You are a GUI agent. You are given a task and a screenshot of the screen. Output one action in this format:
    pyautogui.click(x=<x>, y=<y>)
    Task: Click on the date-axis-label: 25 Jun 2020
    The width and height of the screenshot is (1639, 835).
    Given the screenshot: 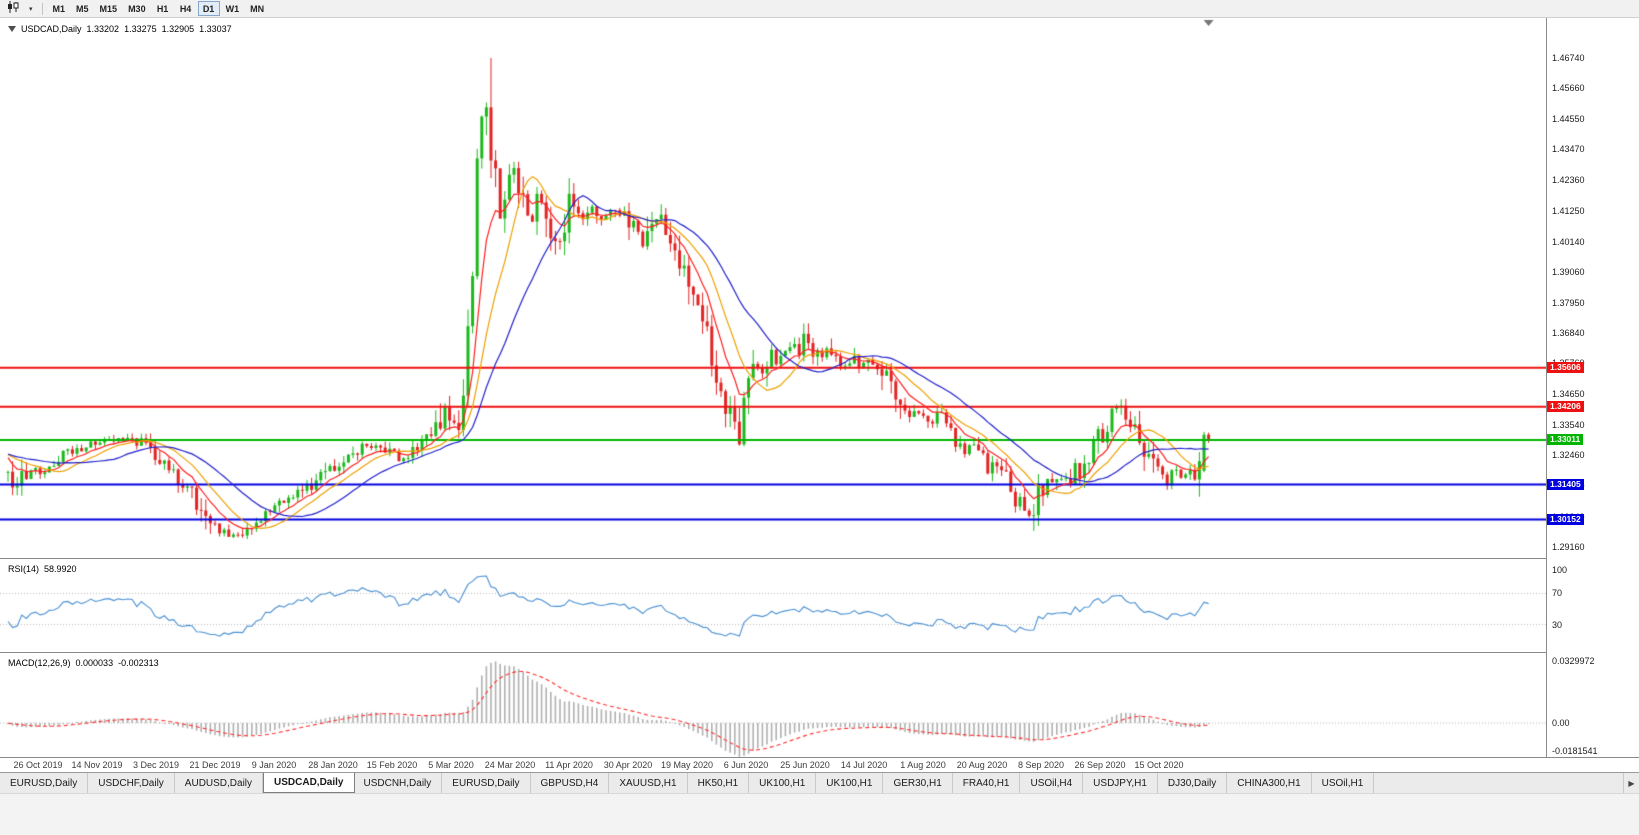 What is the action you would take?
    pyautogui.click(x=805, y=765)
    